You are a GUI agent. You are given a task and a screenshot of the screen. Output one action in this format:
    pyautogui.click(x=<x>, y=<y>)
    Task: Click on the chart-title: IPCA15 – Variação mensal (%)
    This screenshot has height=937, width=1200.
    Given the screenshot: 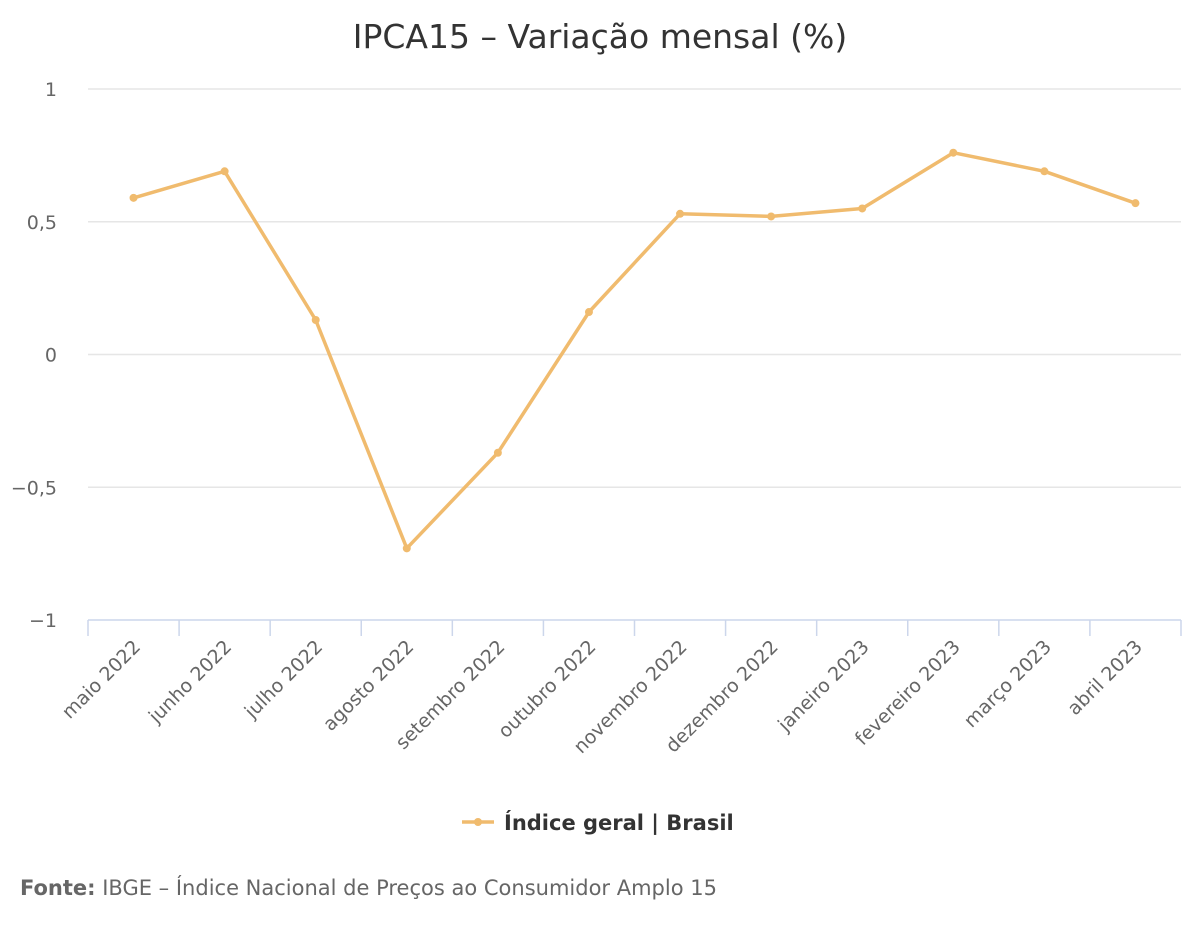 What is the action you would take?
    pyautogui.click(x=600, y=36)
    